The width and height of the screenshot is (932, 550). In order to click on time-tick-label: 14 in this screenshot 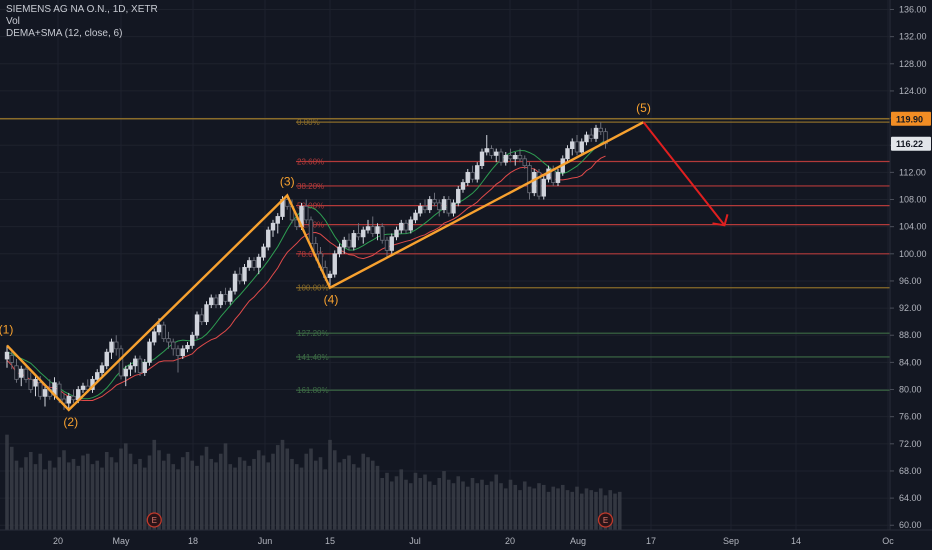, I will do `click(796, 541)`.